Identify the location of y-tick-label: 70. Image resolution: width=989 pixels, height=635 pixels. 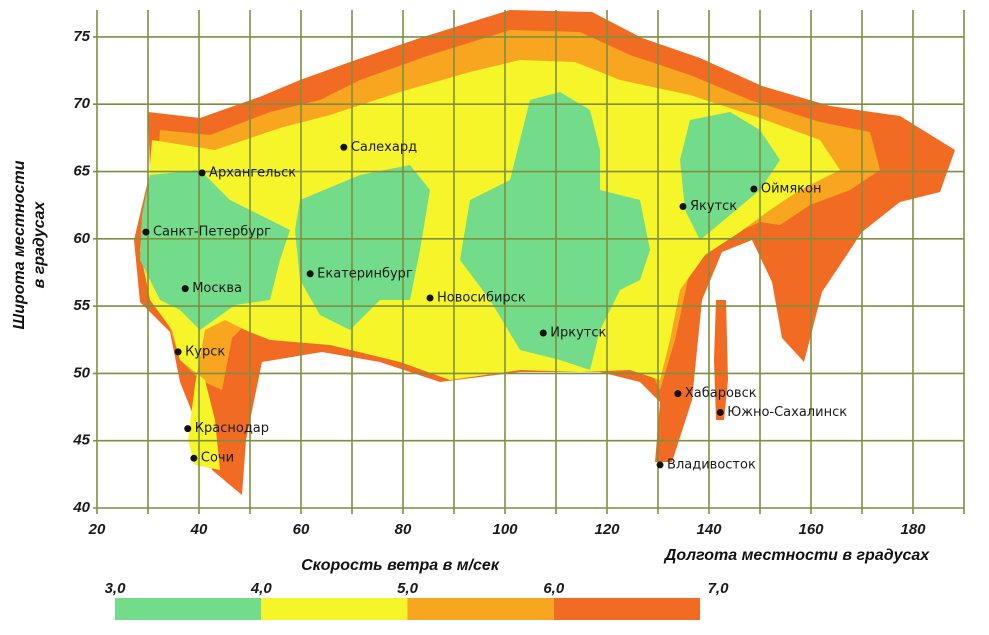
(81, 103).